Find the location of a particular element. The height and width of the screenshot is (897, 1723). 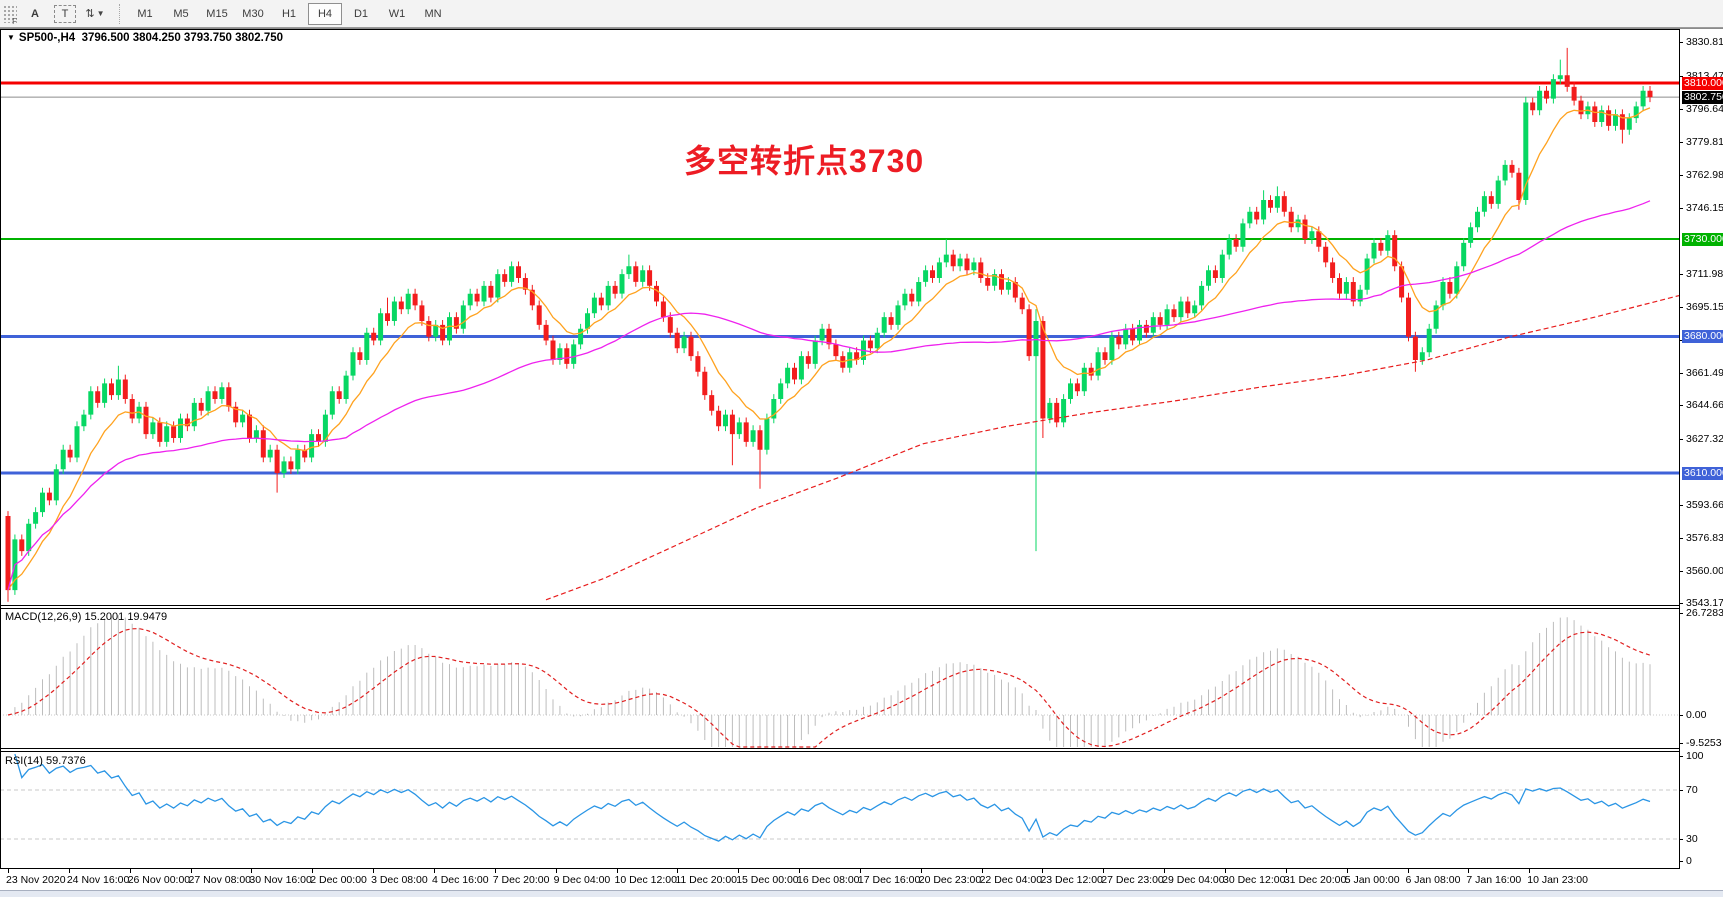

price-badge: 3680.000 is located at coordinates (1702, 336).